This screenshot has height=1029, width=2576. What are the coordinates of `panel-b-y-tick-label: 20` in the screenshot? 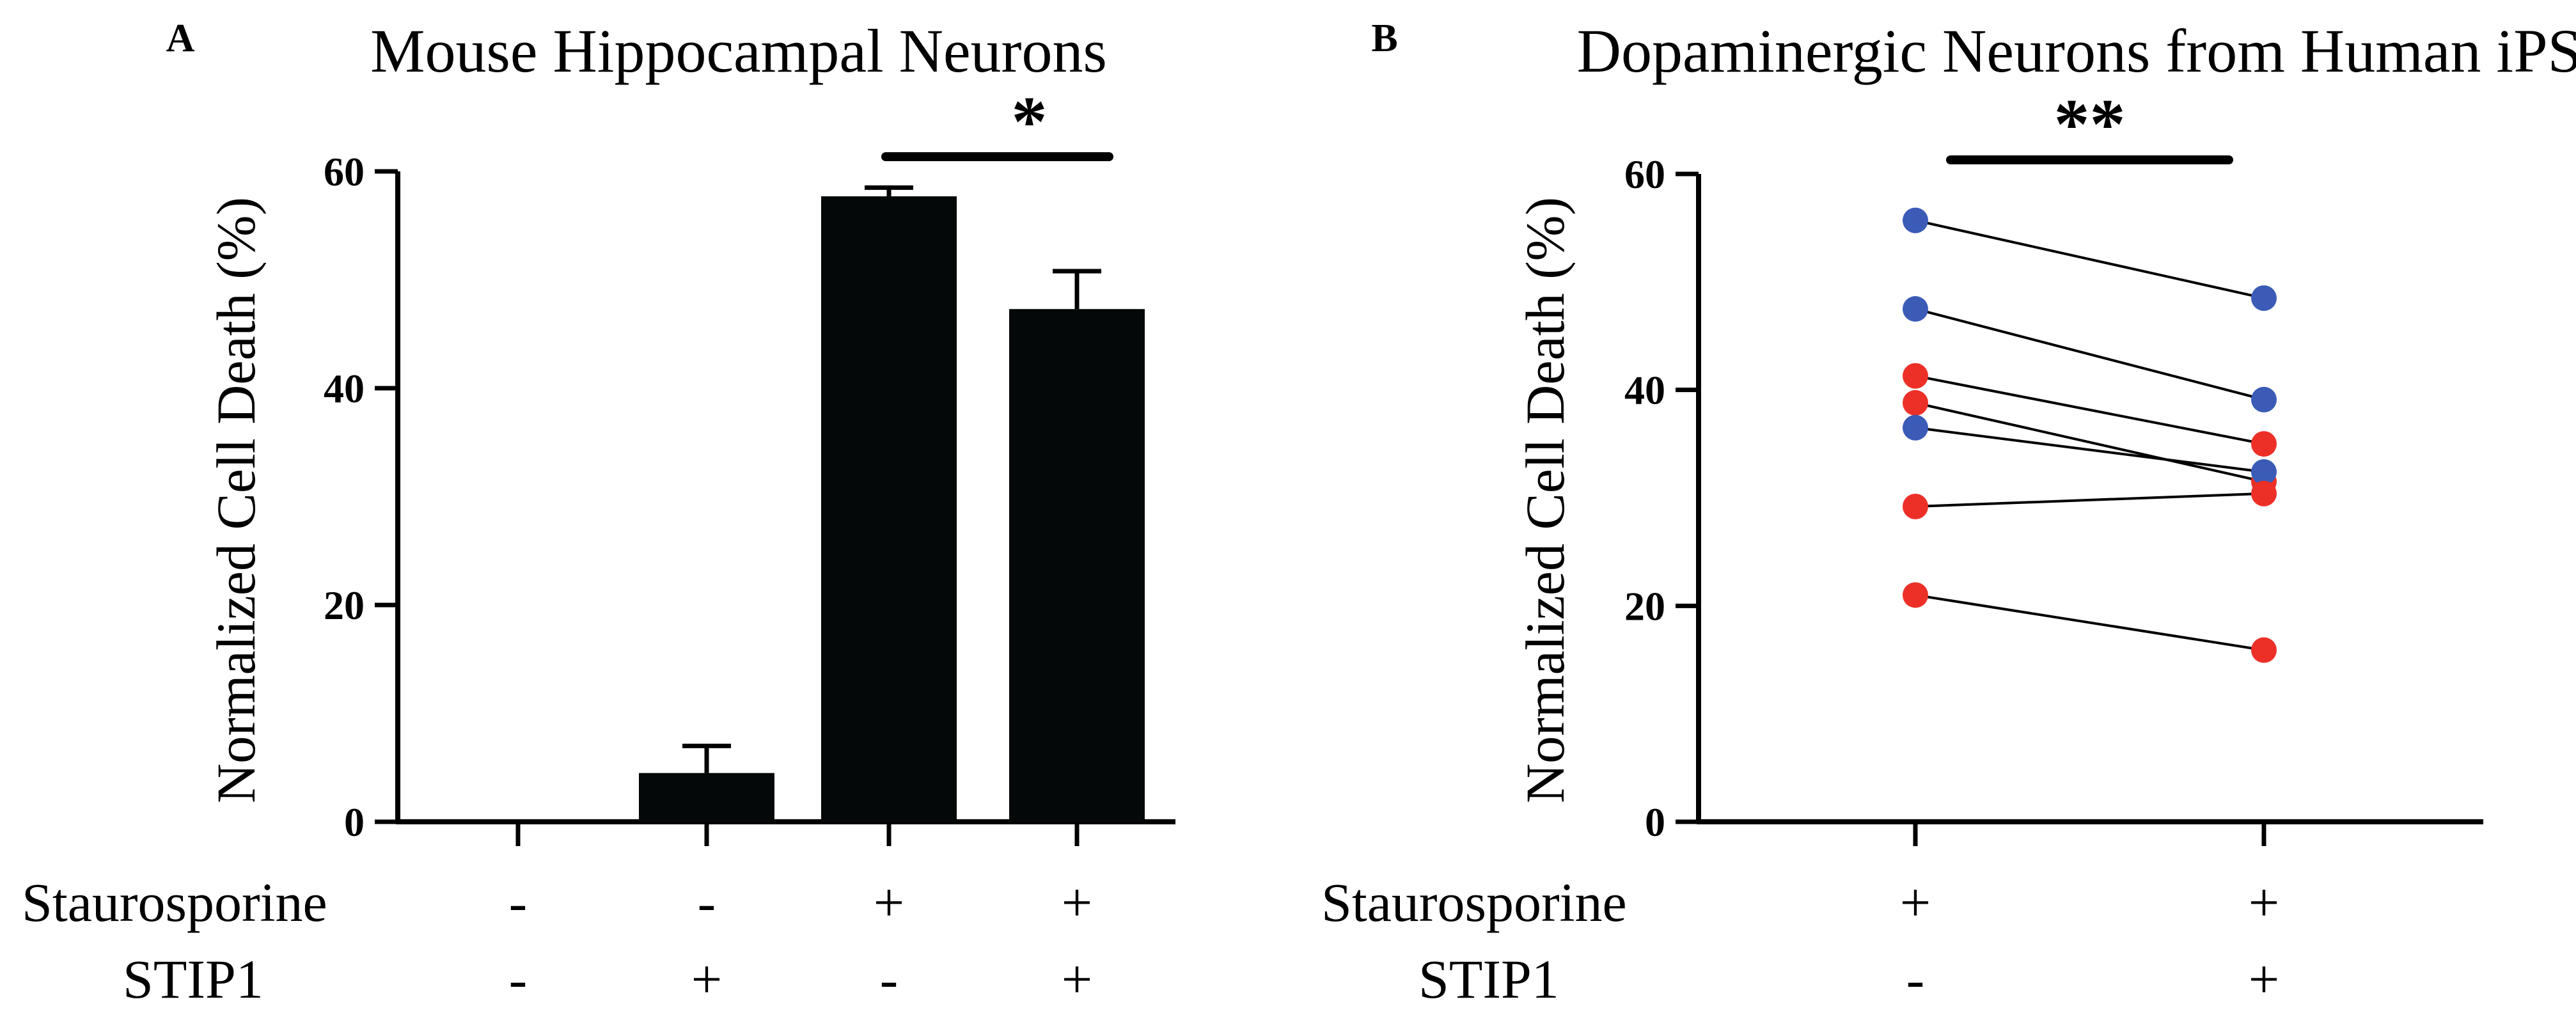 It's located at (1644, 606).